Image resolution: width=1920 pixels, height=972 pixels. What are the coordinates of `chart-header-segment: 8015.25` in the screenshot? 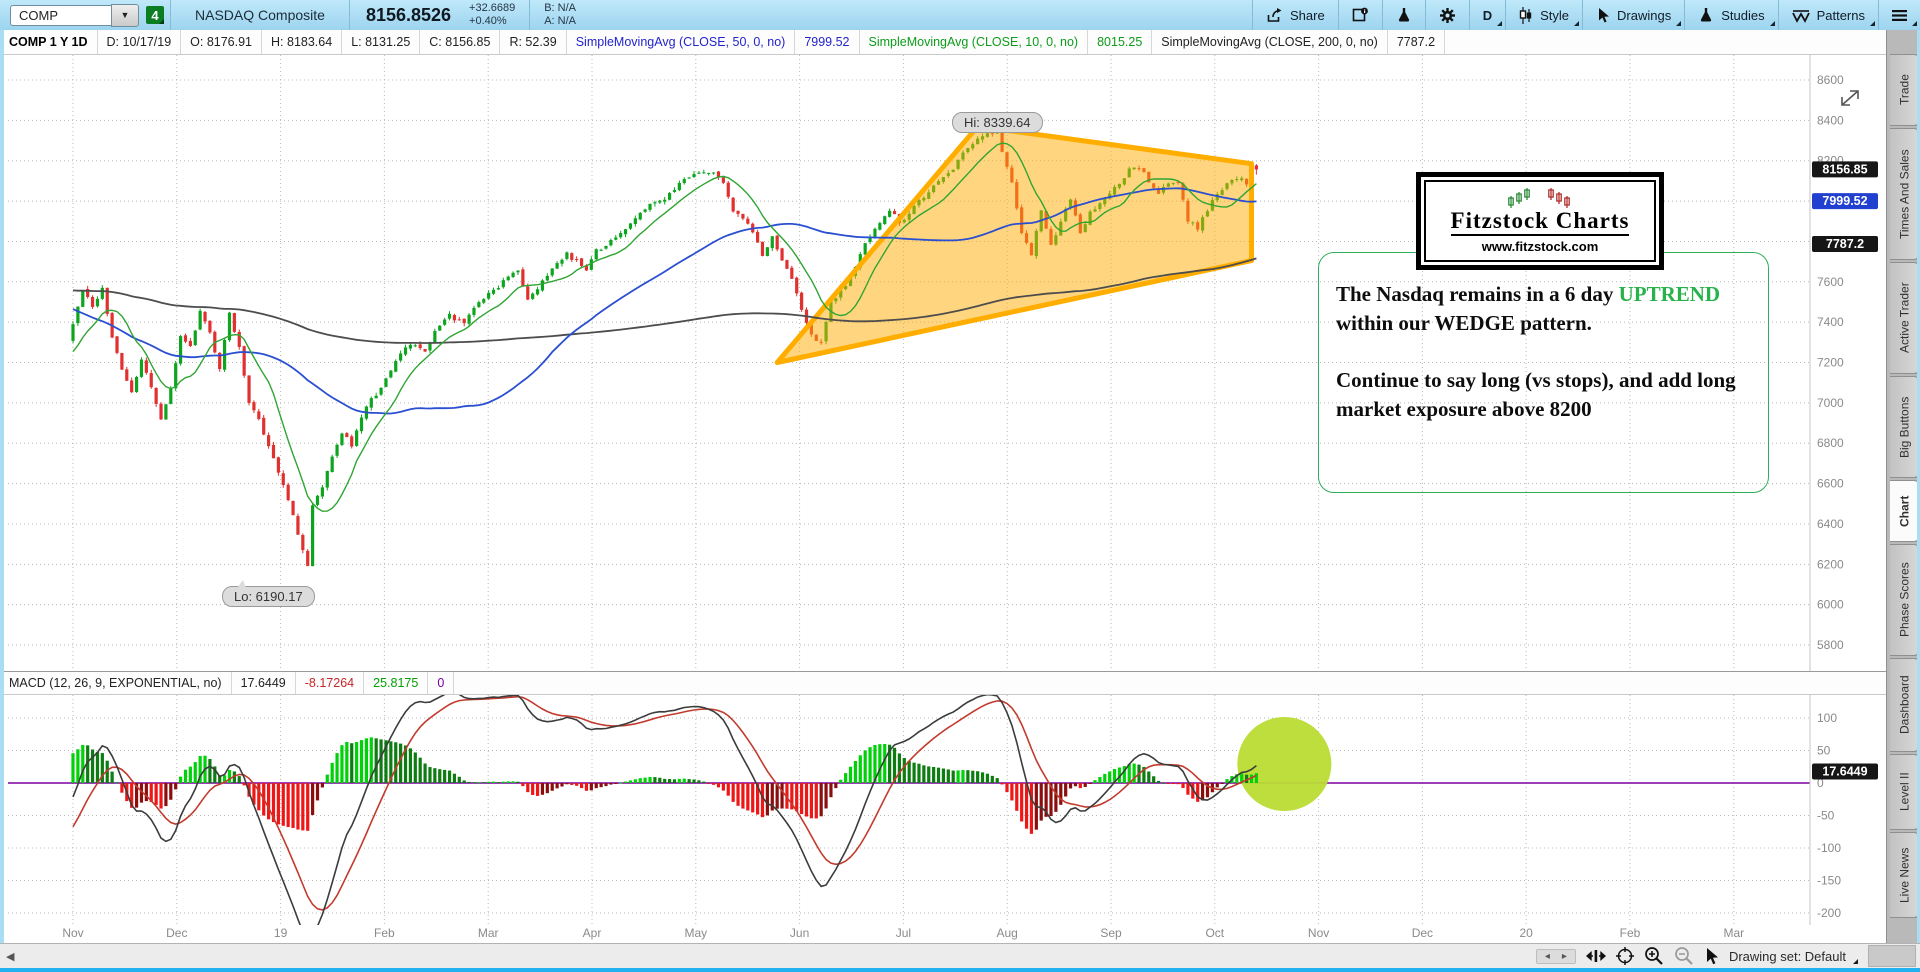 It's located at (1120, 42).